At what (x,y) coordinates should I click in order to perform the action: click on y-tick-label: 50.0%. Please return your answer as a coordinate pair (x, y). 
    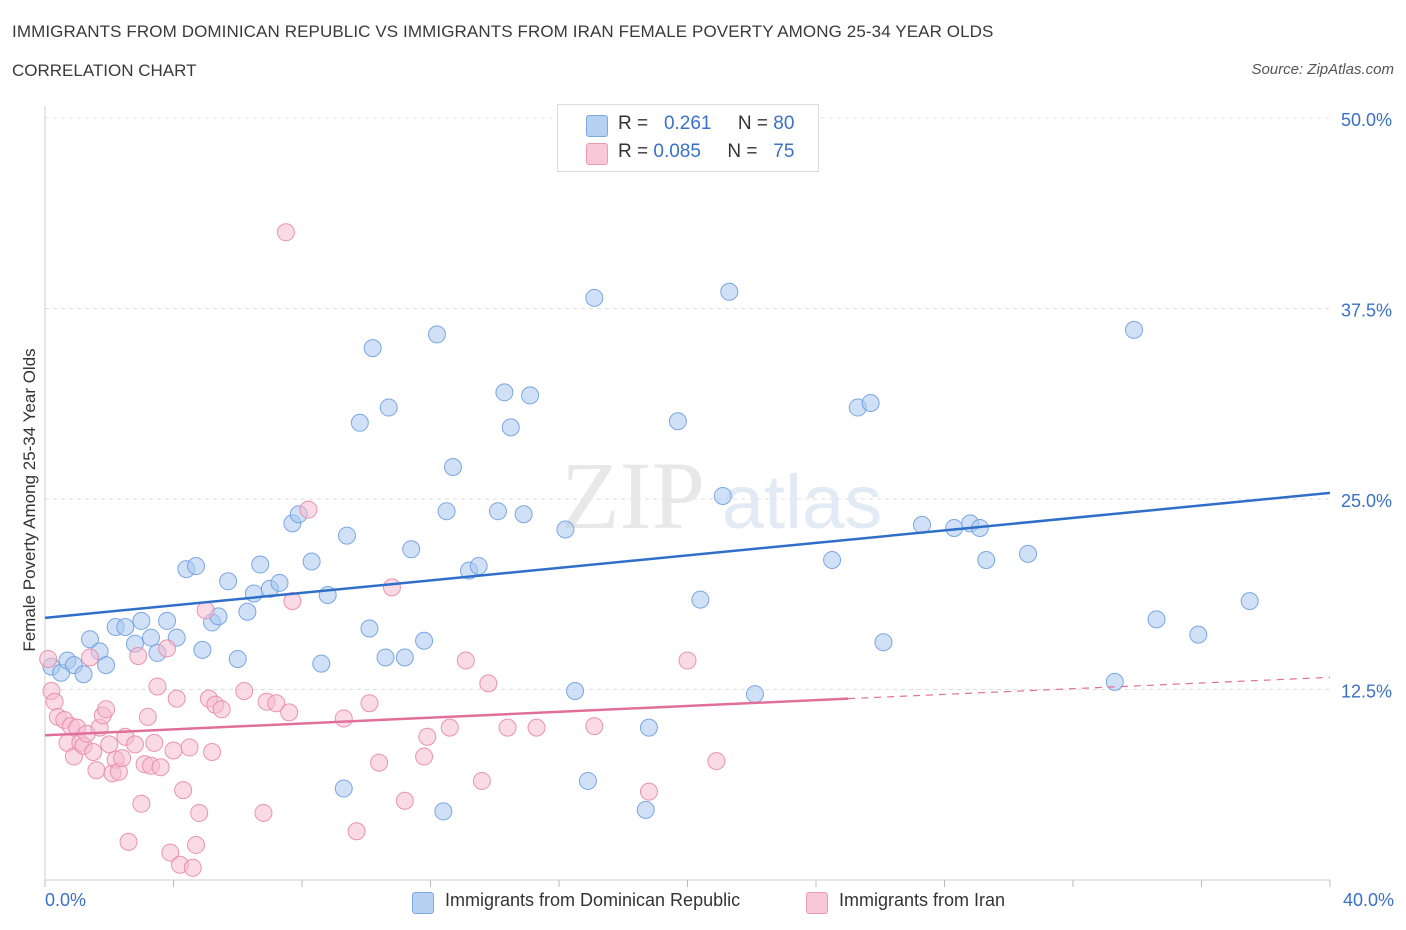
    Looking at the image, I should click on (1366, 120).